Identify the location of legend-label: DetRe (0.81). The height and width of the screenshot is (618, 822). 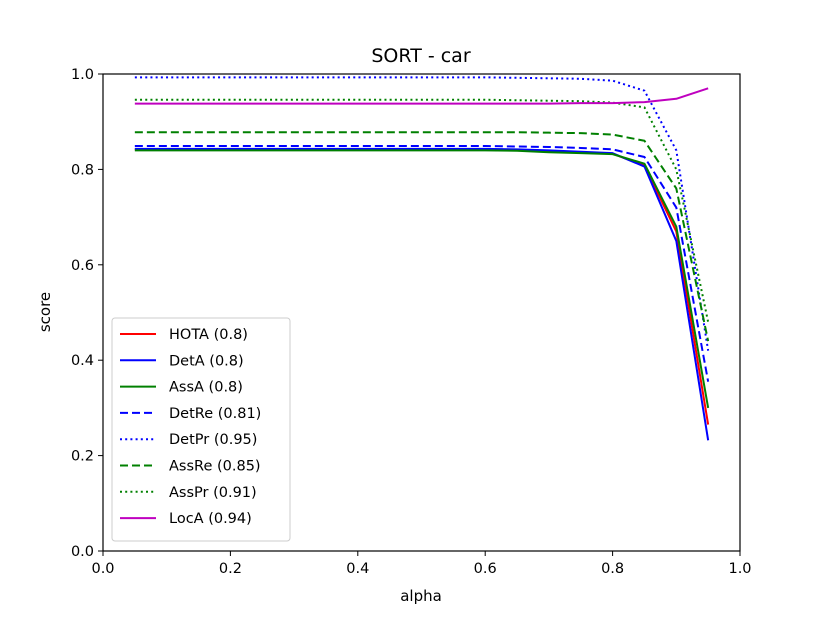
(215, 414).